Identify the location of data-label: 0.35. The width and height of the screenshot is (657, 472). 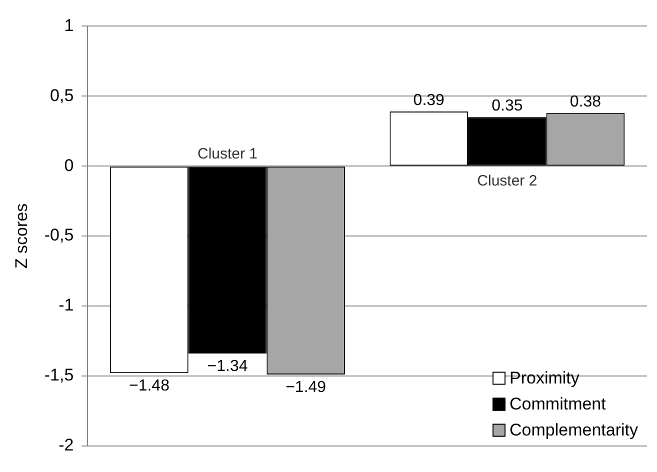
(507, 106).